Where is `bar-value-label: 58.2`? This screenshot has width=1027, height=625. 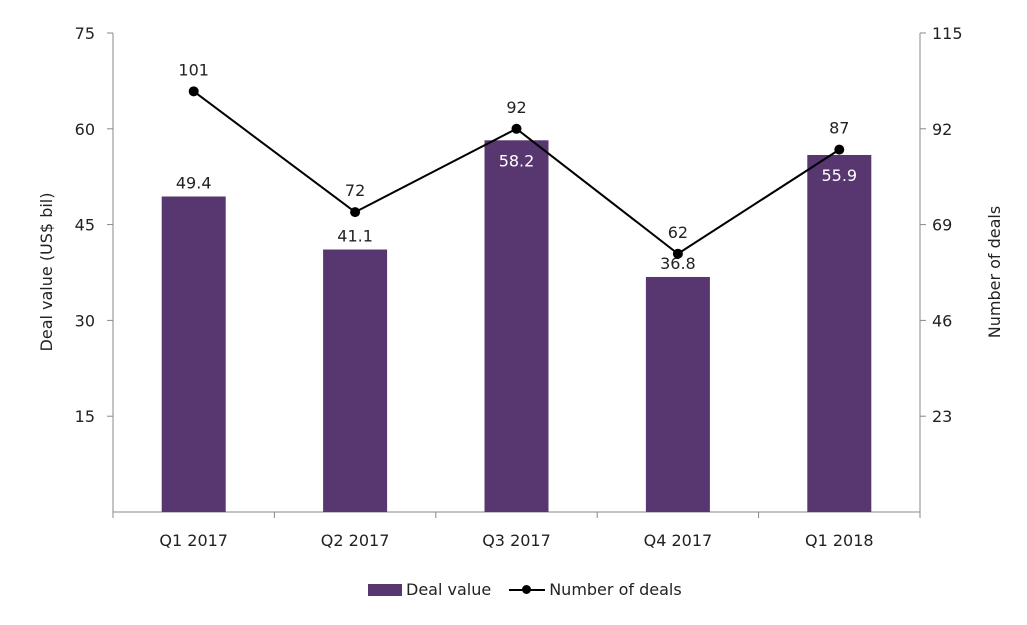 bar-value-label: 58.2 is located at coordinates (517, 160).